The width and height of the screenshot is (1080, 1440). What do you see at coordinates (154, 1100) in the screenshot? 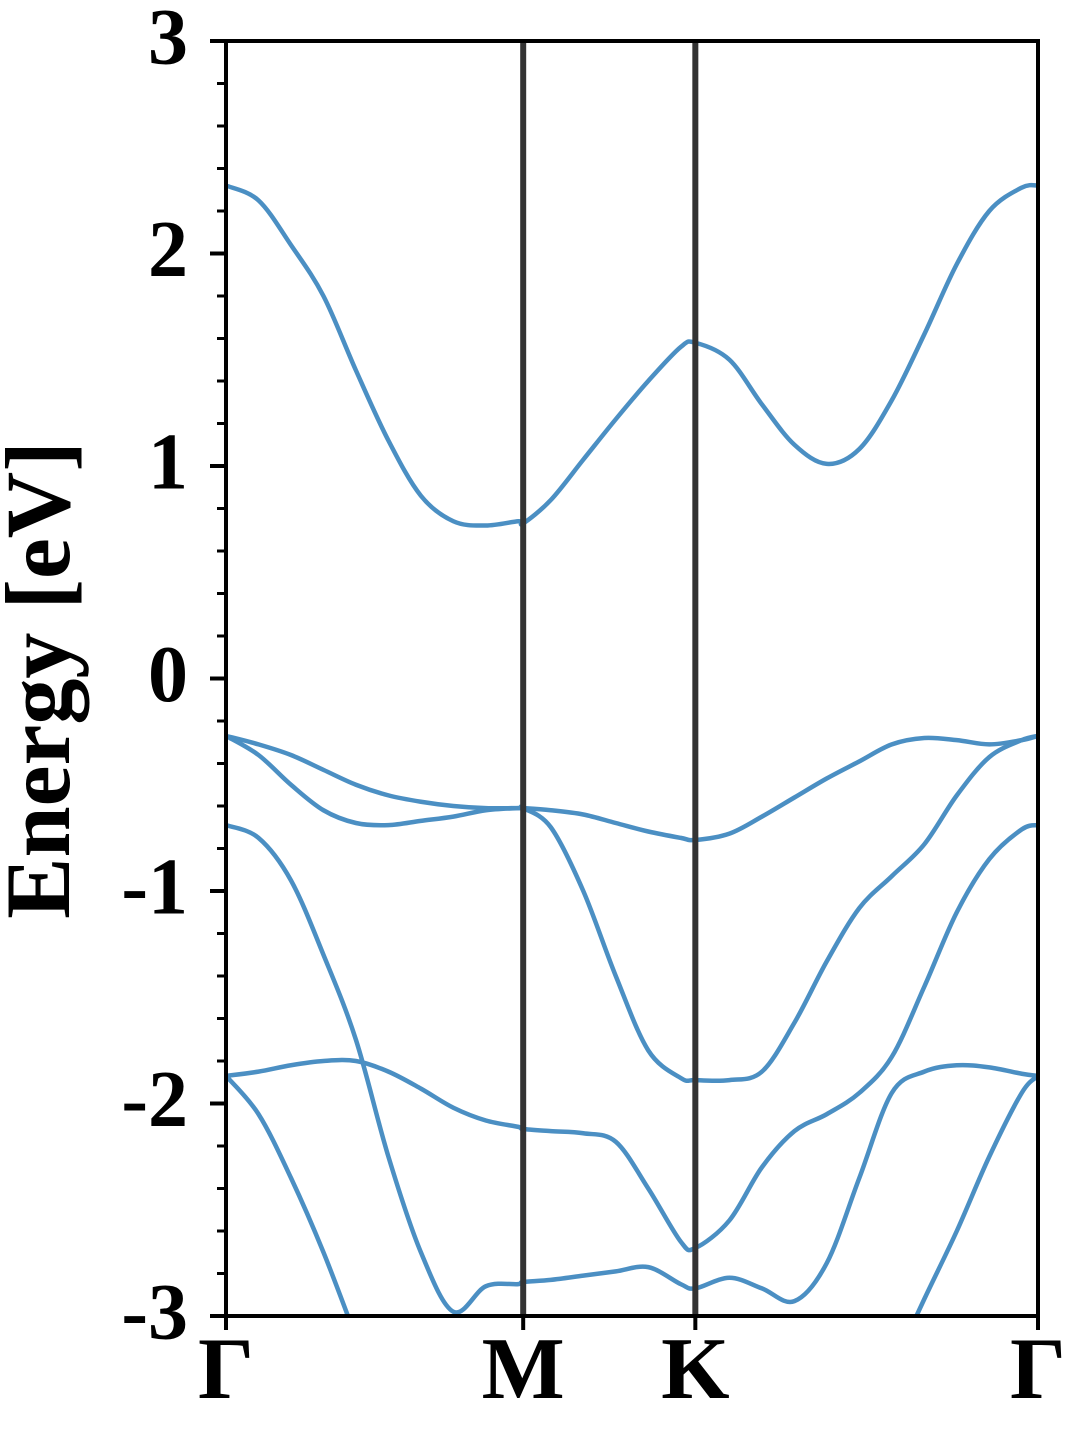
I see `y-tick-label: -2` at bounding box center [154, 1100].